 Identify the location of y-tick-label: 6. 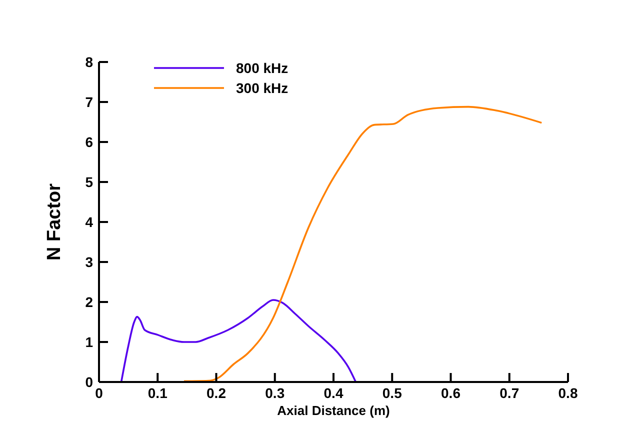
(89, 142).